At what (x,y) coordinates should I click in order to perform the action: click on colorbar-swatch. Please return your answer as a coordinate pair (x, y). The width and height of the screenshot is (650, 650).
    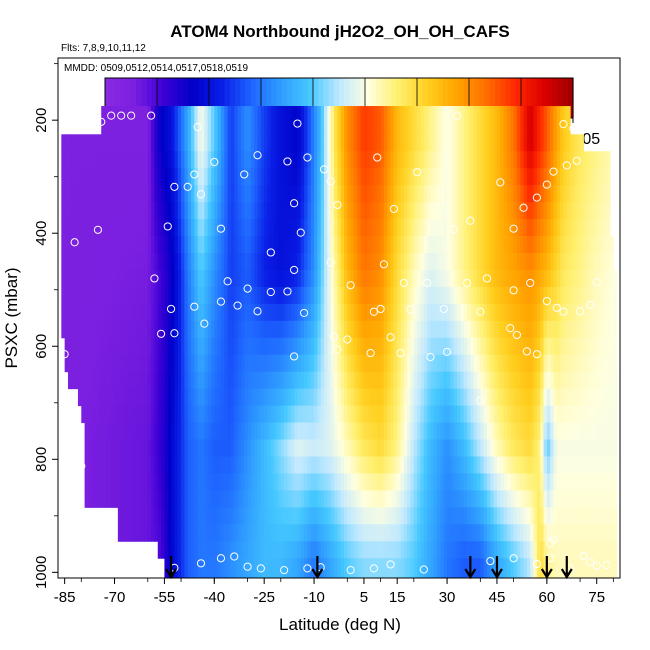
    Looking at the image, I should click on (472, 98).